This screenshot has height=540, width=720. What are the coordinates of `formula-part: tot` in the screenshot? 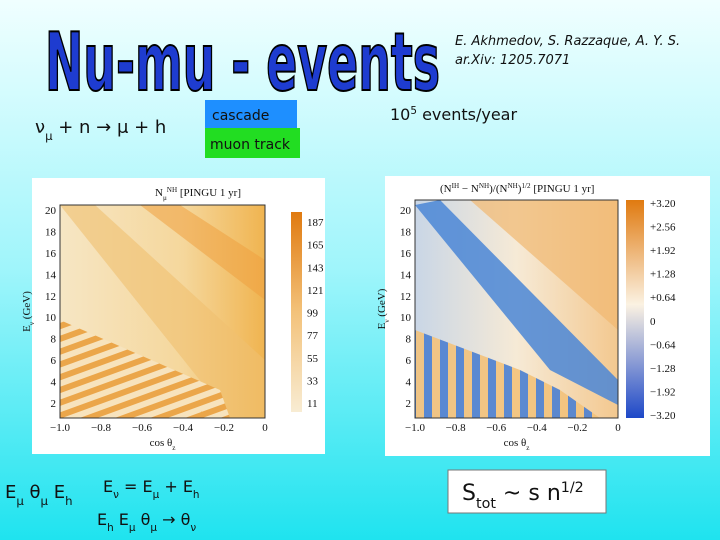 It's located at (486, 504).